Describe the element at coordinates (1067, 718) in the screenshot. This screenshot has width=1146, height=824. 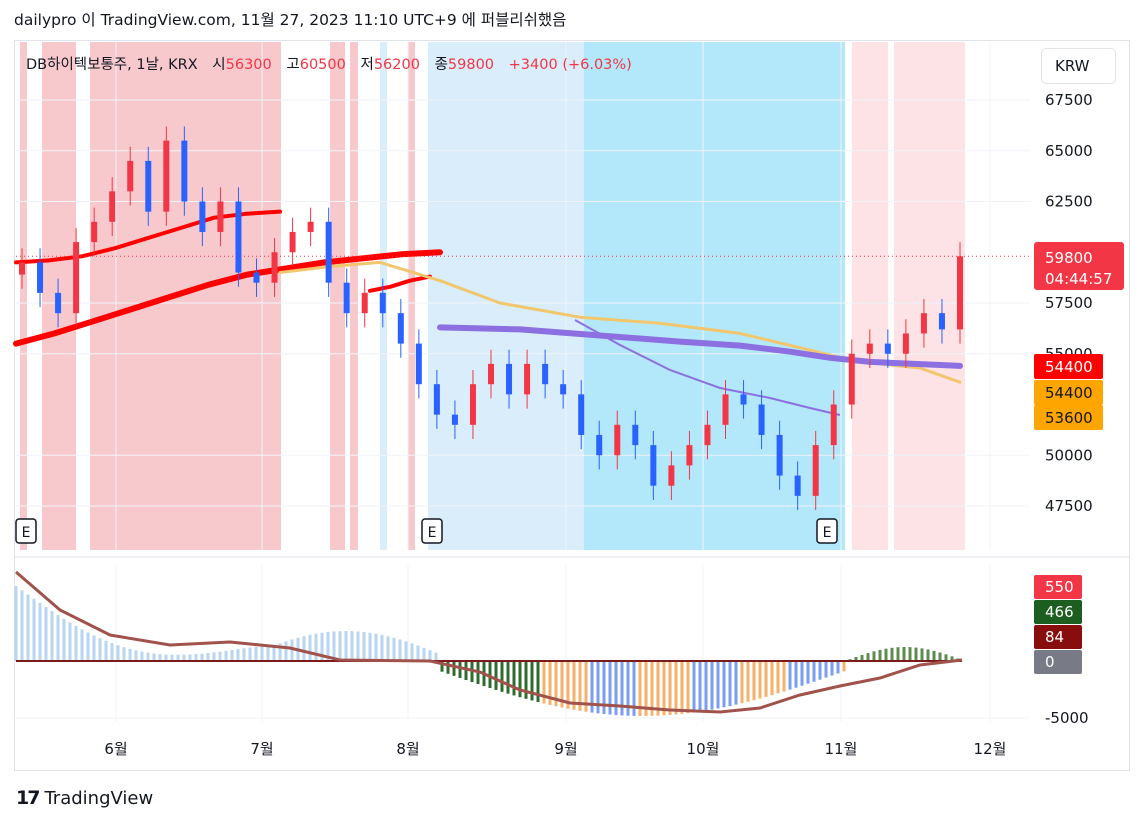
I see `osc-y-tick-label: -5000` at that location.